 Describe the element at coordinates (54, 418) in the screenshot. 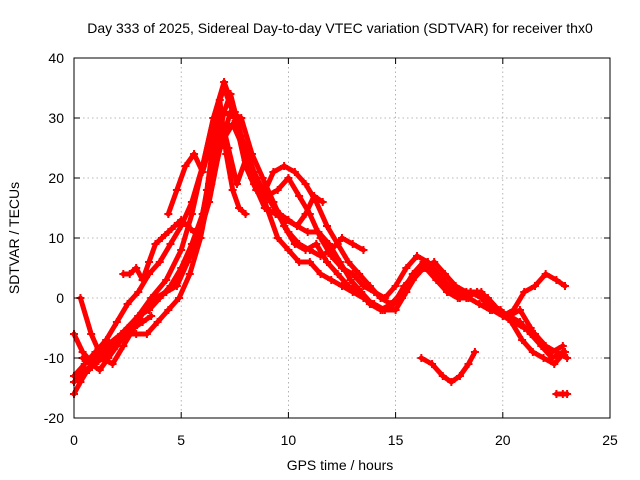

I see `y-tick-label: -20` at that location.